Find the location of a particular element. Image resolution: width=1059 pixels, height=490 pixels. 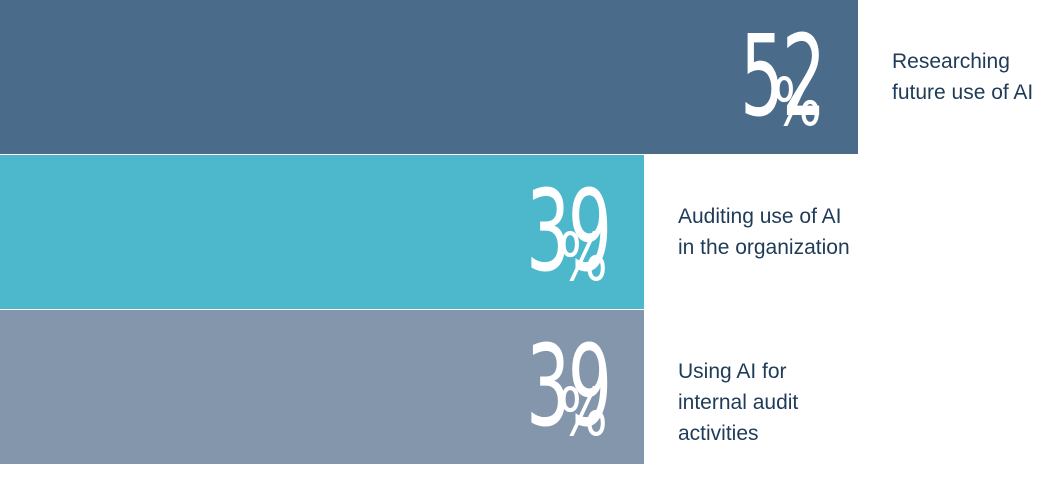

category-label: Auditing use of AI in the organization is located at coordinates (764, 232).